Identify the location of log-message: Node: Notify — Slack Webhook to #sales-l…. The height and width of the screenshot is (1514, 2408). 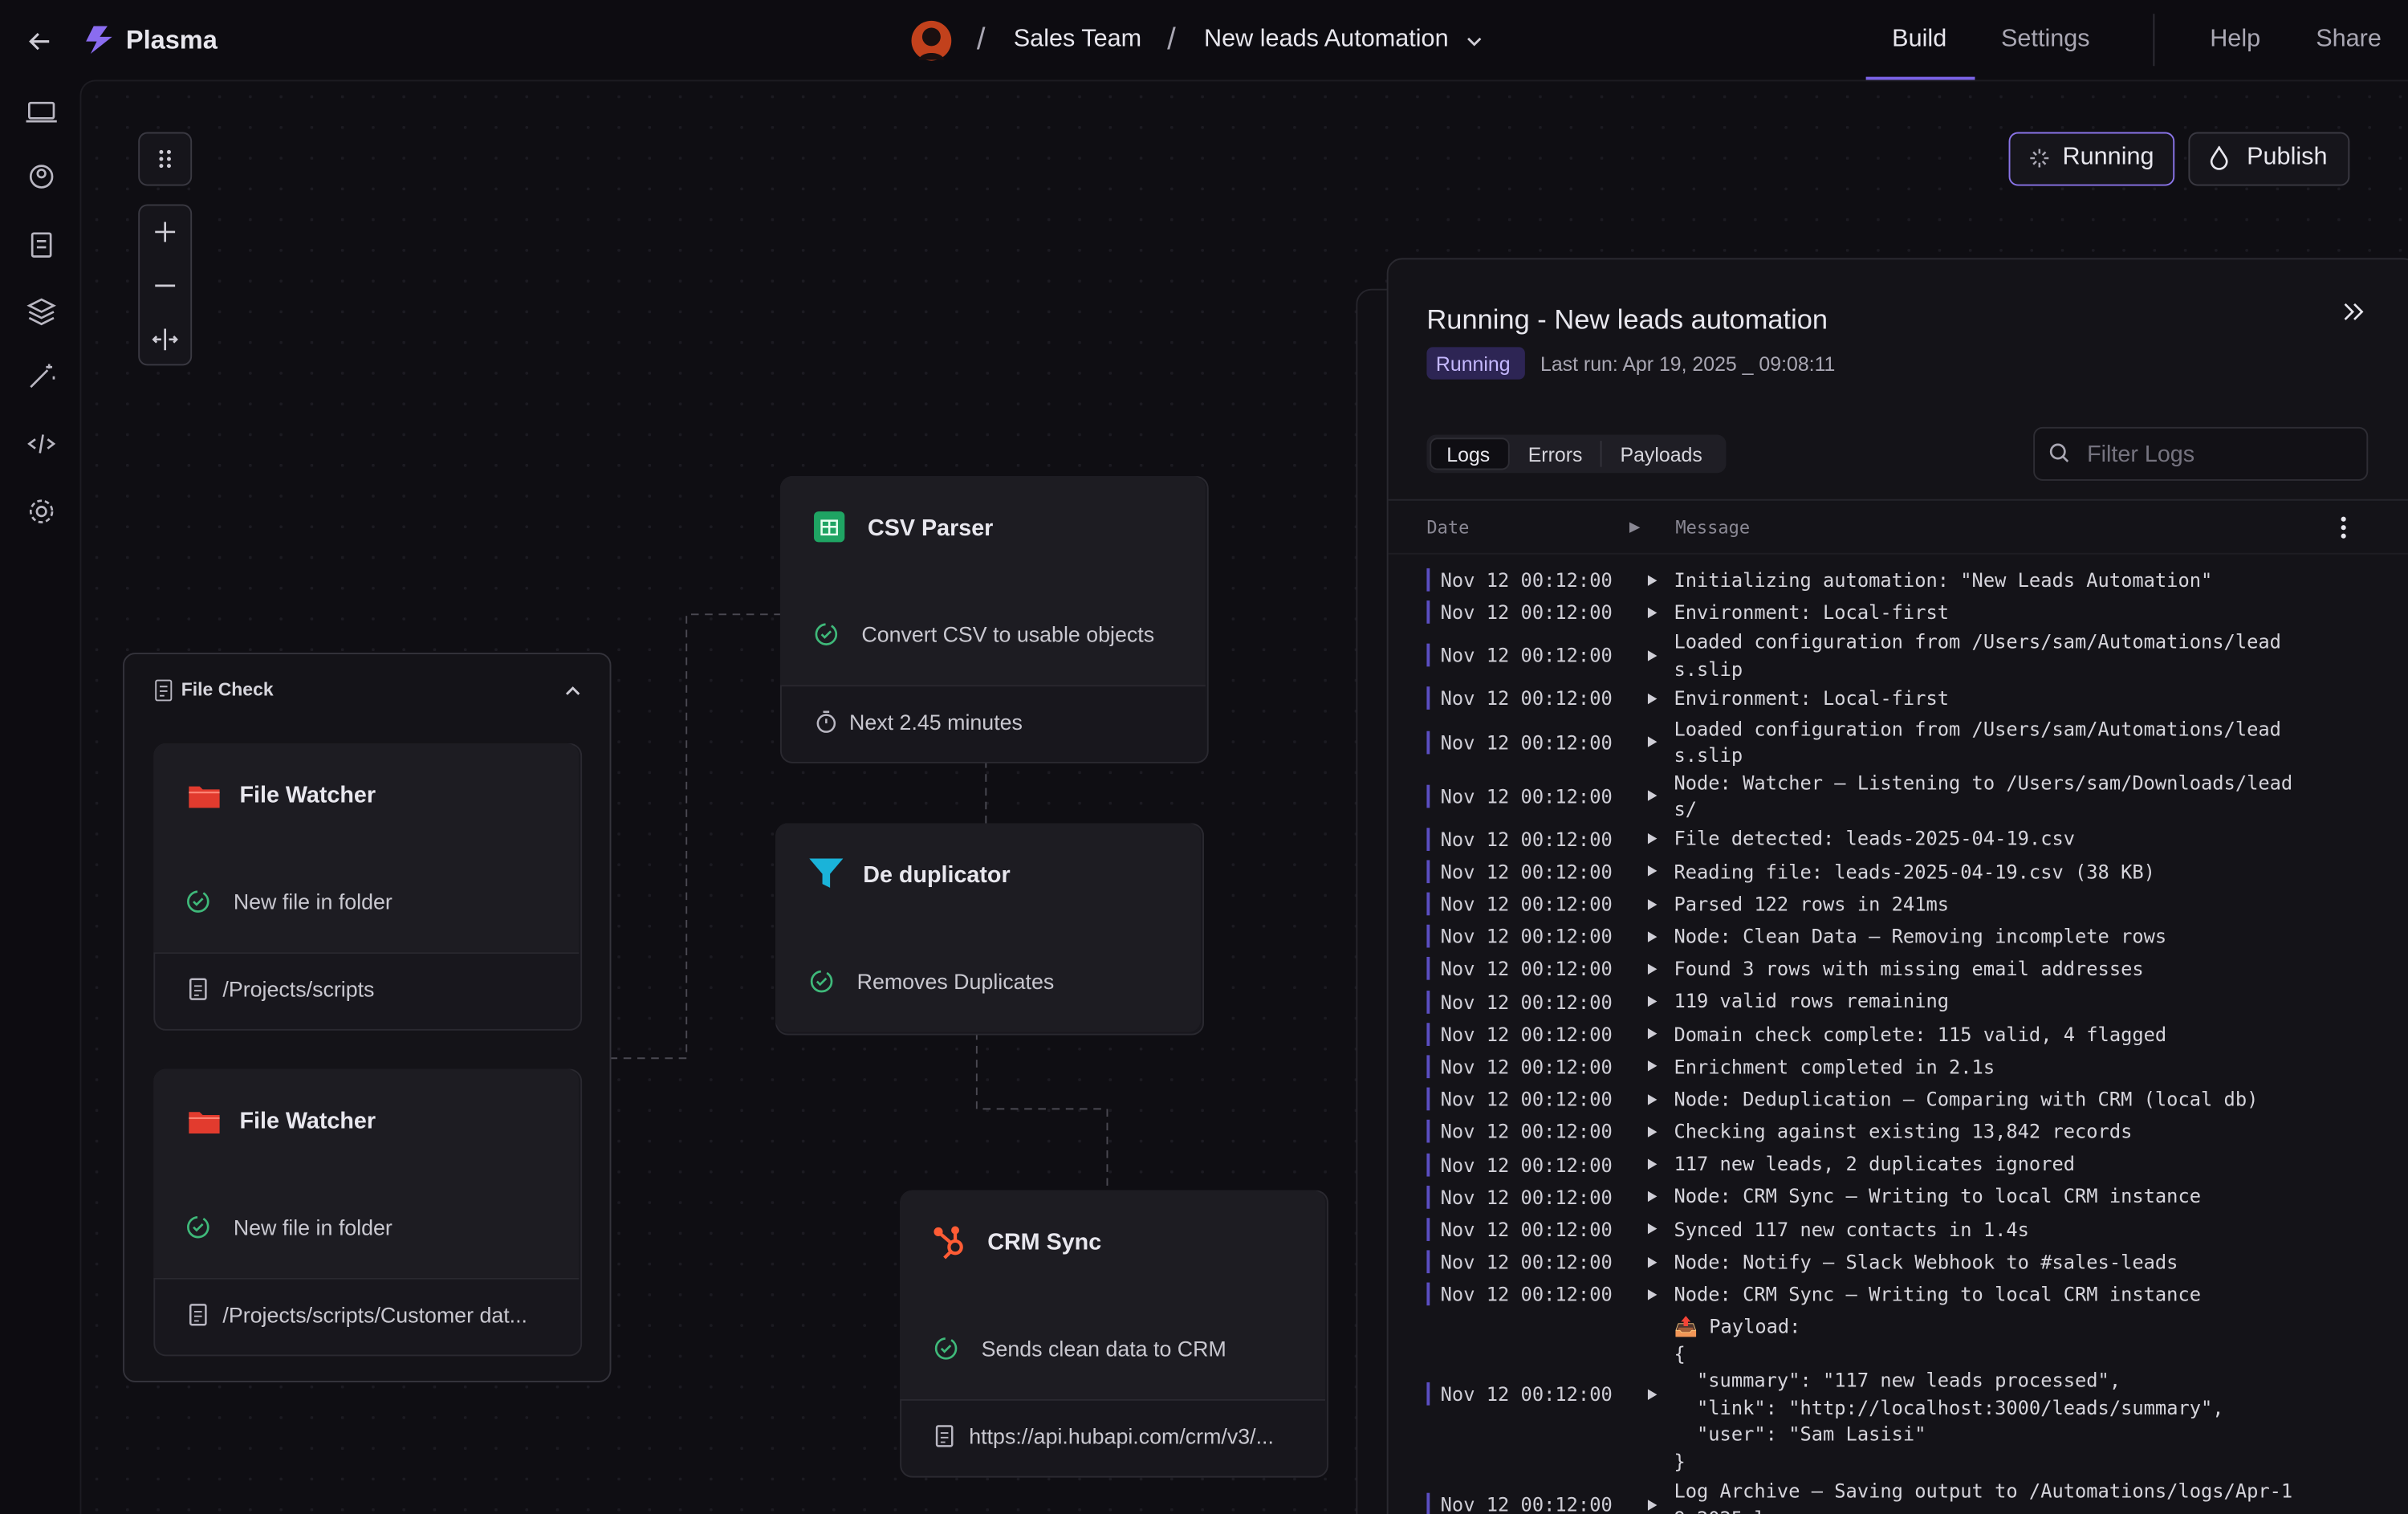
(1926, 1261).